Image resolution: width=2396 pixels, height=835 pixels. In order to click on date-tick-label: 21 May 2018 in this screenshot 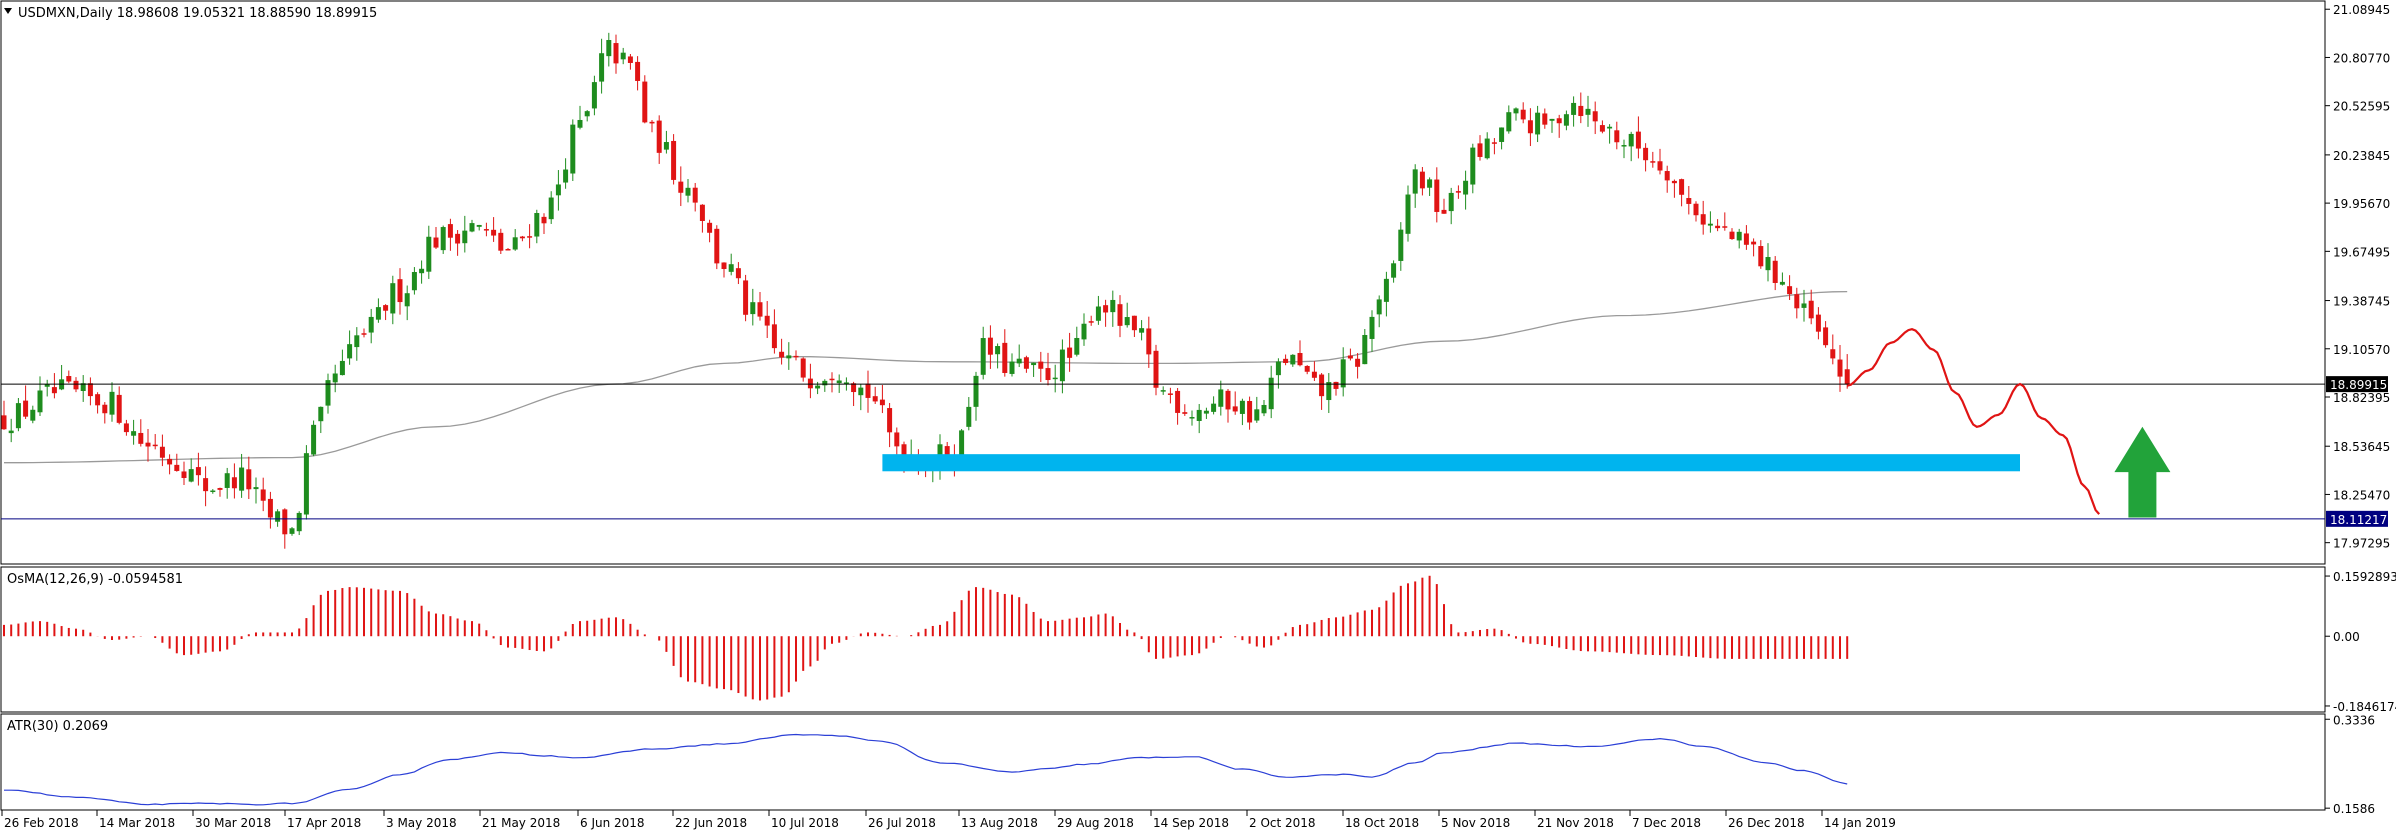, I will do `click(521, 823)`.